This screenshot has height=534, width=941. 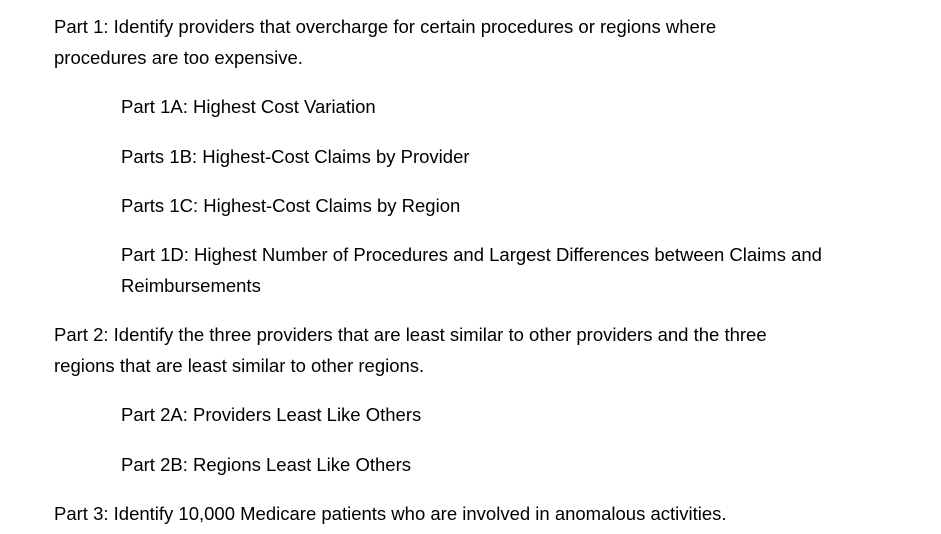 What do you see at coordinates (178, 57) in the screenshot?
I see `part-1-line-2: procedures are too expensive.` at bounding box center [178, 57].